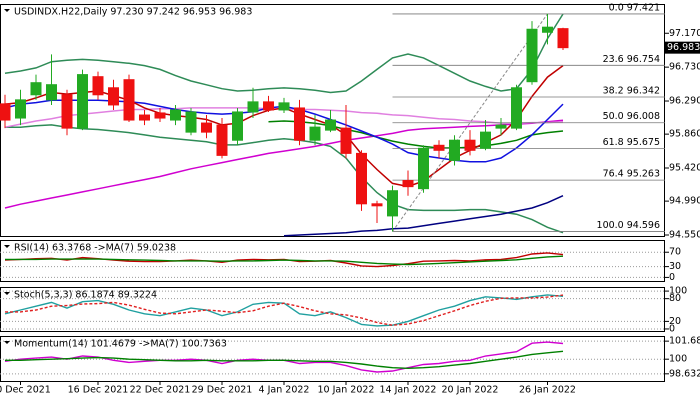 The height and width of the screenshot is (400, 700). I want to click on x-tick-label: 22 Dec 2021, so click(160, 390).